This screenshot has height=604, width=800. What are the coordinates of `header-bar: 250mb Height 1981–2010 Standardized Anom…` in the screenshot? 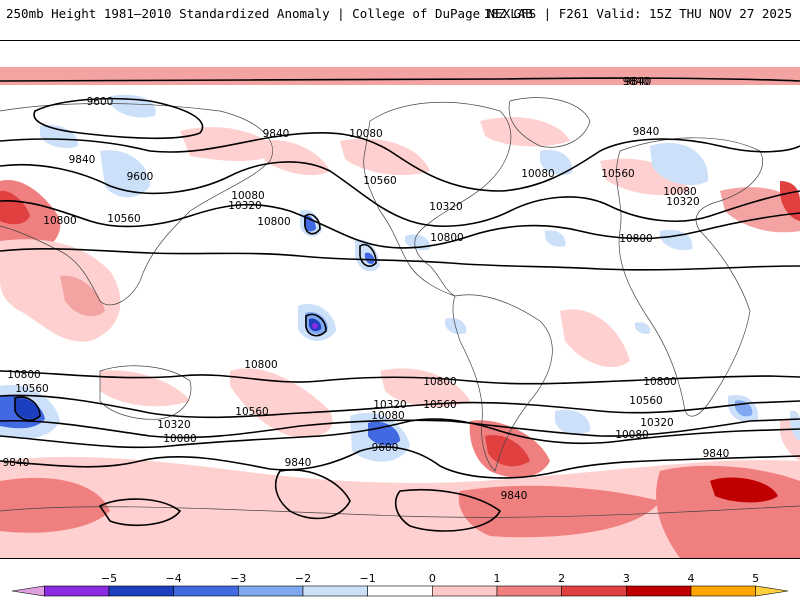 It's located at (400, 18).